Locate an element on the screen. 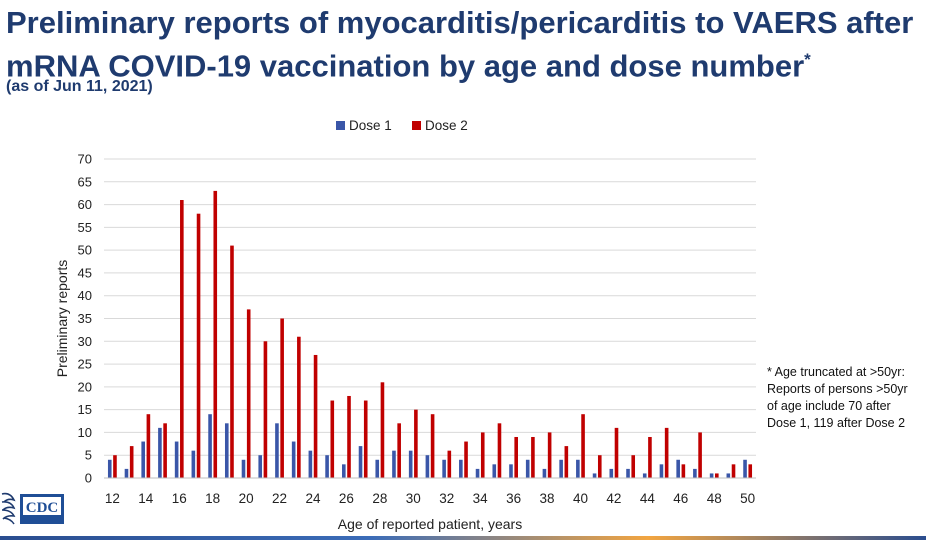 This screenshot has width=926, height=540. y-tick-label: 70 is located at coordinates (85, 159).